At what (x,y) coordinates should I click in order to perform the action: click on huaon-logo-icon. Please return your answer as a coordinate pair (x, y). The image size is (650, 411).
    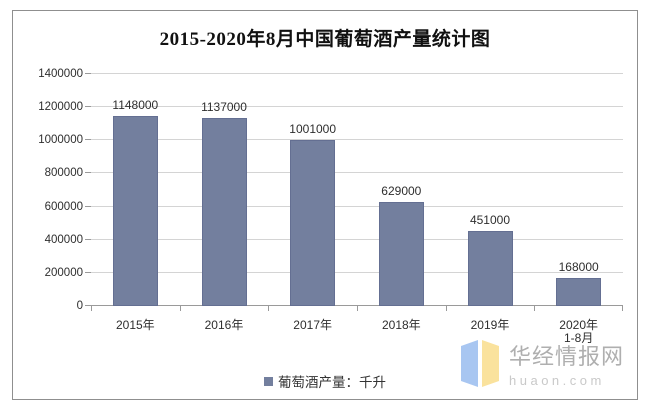
    Looking at the image, I should click on (480, 363).